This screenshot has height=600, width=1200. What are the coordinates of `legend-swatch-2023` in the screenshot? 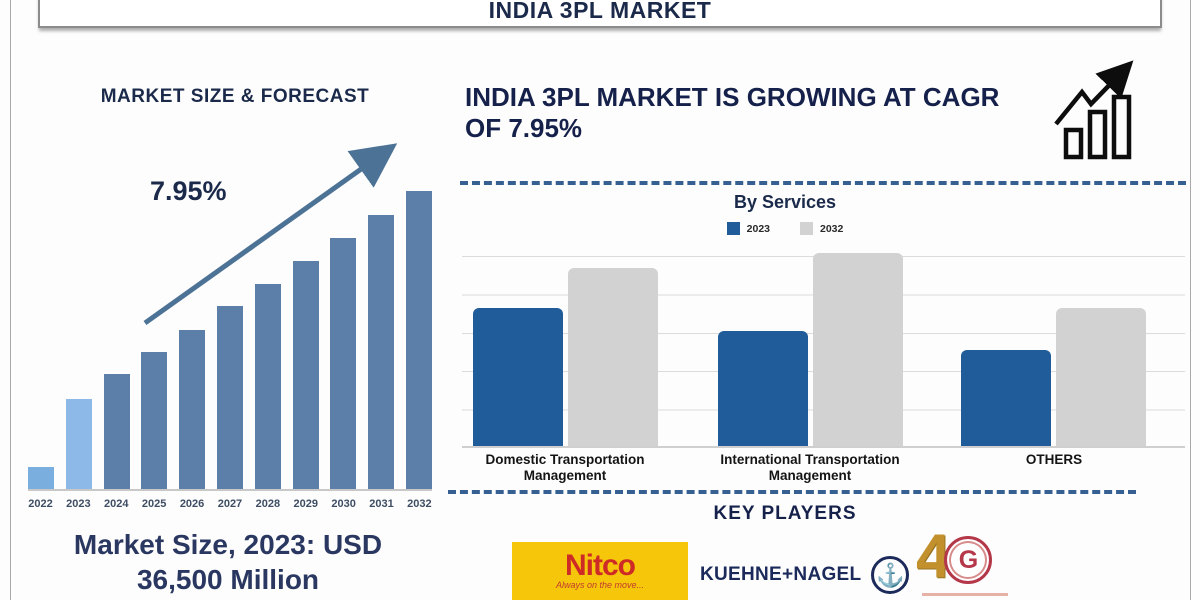 It's located at (733, 228).